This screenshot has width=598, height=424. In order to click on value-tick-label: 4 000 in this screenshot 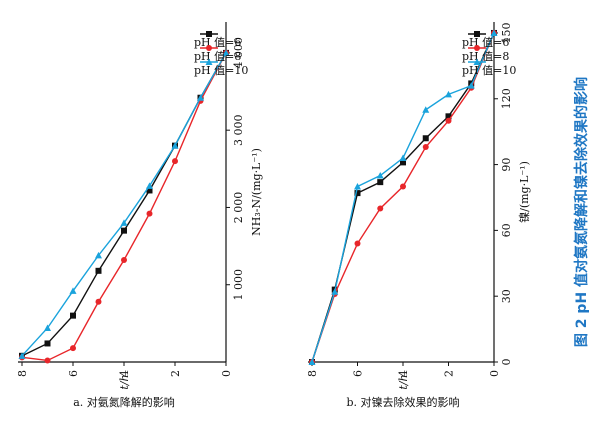, I will do `click(238, 53)`.